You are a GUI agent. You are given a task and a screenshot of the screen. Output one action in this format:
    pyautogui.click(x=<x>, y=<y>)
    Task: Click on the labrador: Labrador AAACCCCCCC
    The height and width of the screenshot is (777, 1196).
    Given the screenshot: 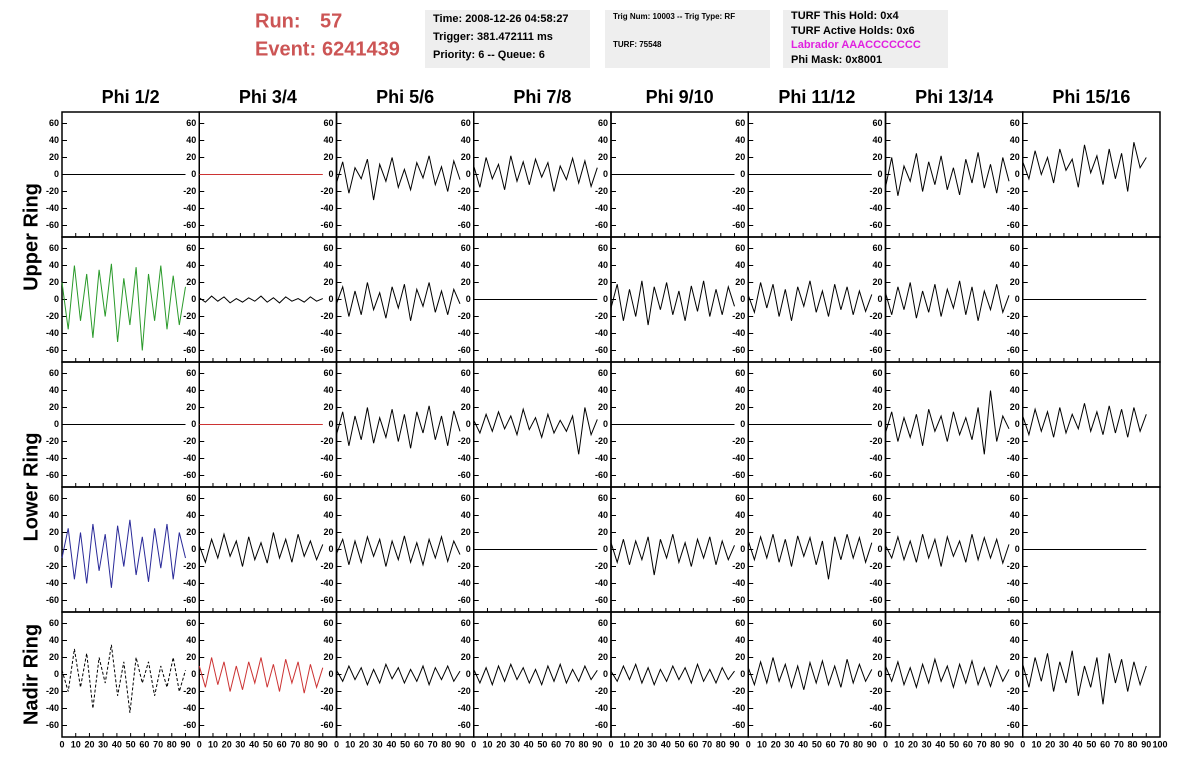 What is the action you would take?
    pyautogui.click(x=856, y=45)
    